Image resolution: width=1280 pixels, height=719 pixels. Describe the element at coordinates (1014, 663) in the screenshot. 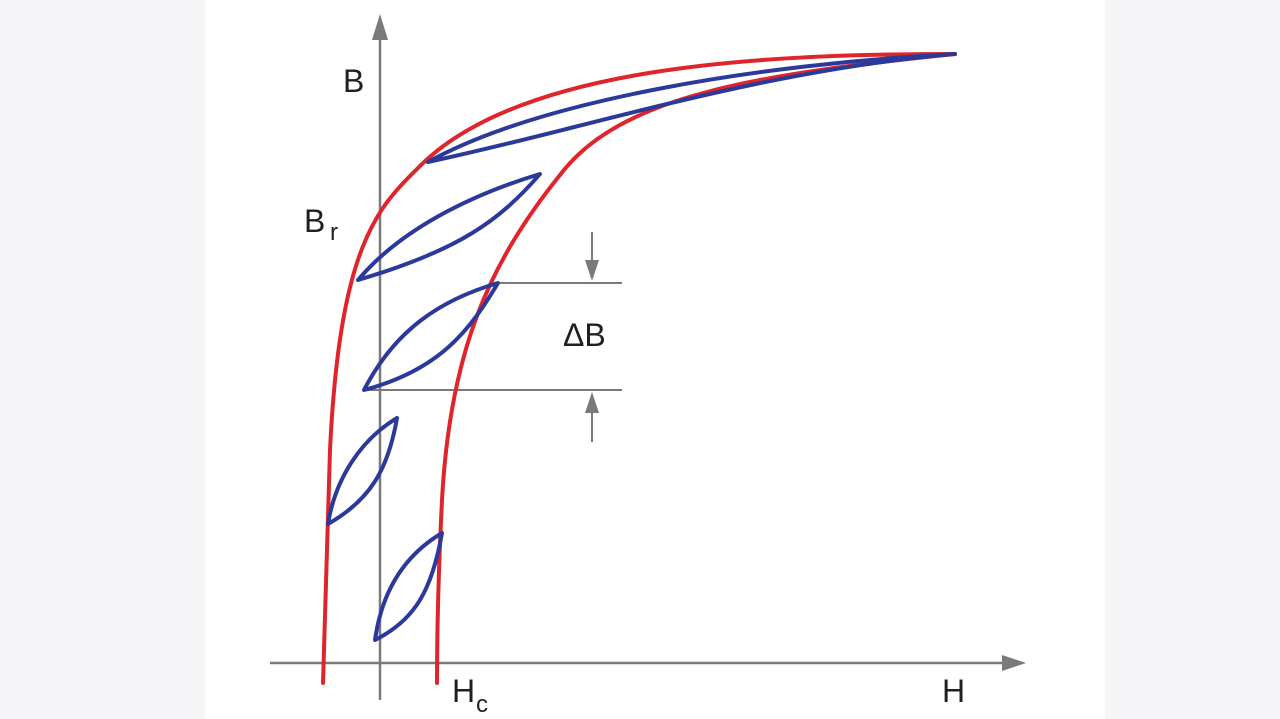

I see `h-axis-arrowhead` at that location.